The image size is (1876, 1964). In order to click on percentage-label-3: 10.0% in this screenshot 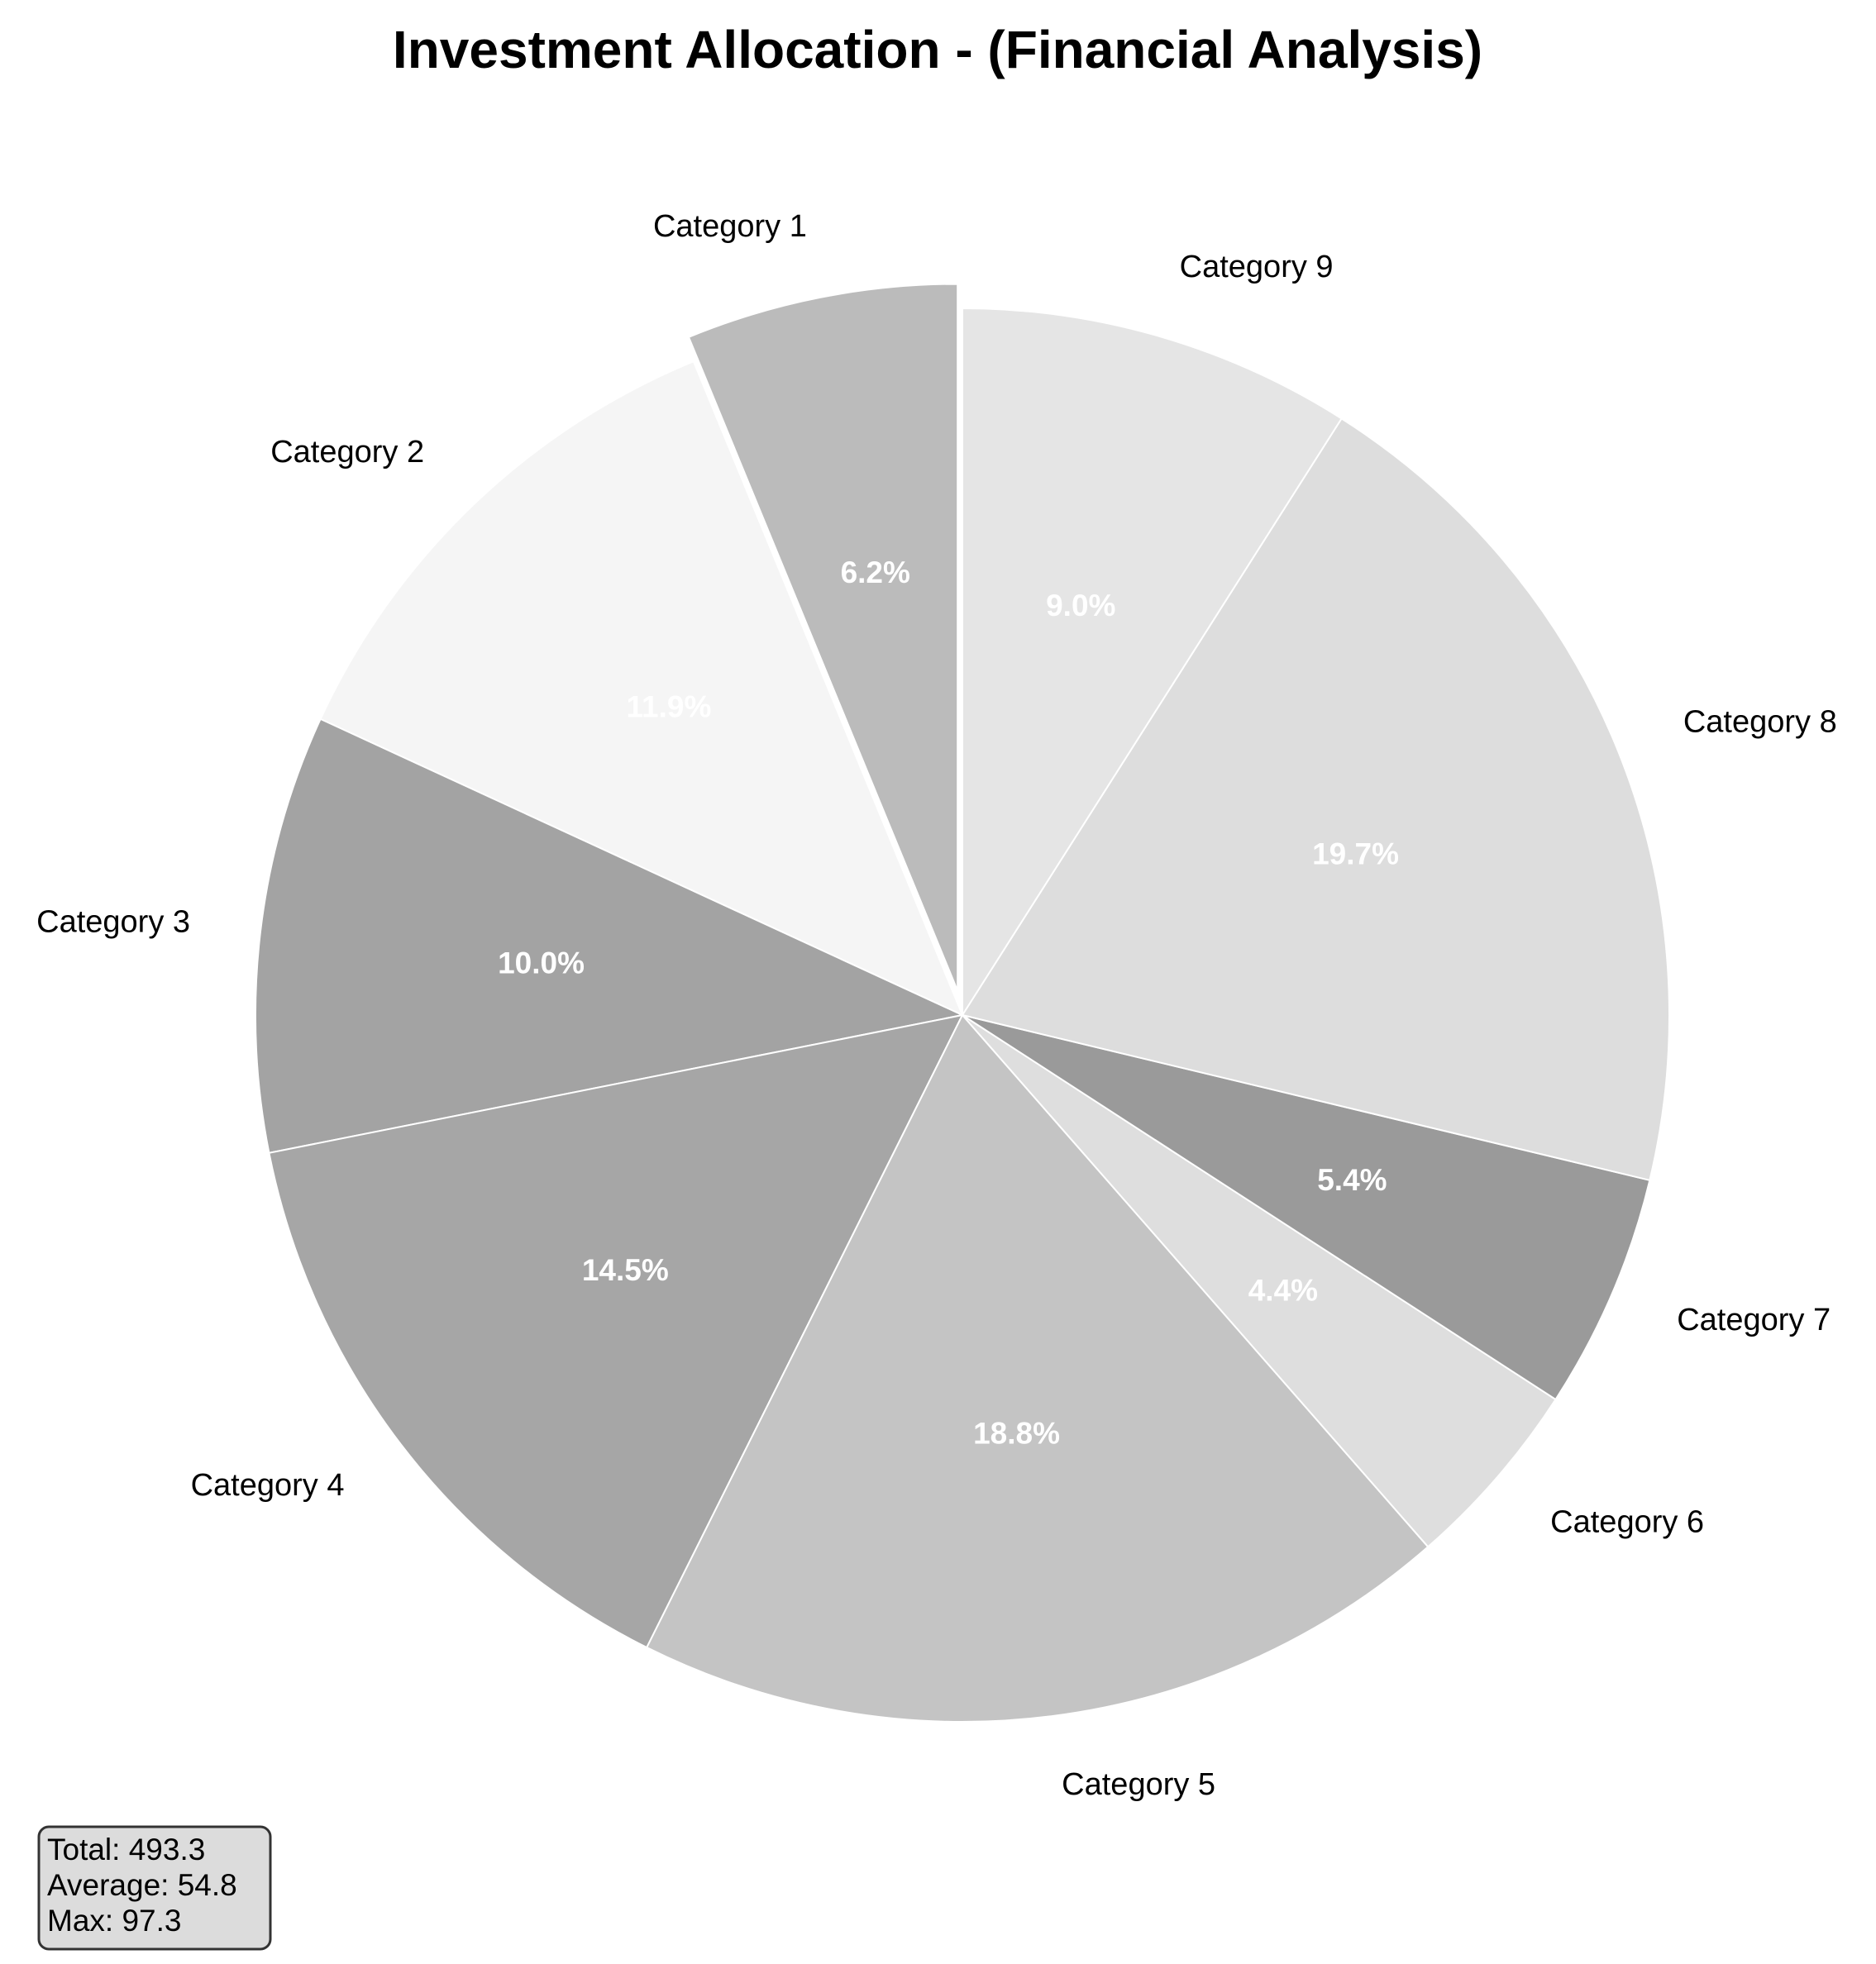, I will do `click(541, 963)`.